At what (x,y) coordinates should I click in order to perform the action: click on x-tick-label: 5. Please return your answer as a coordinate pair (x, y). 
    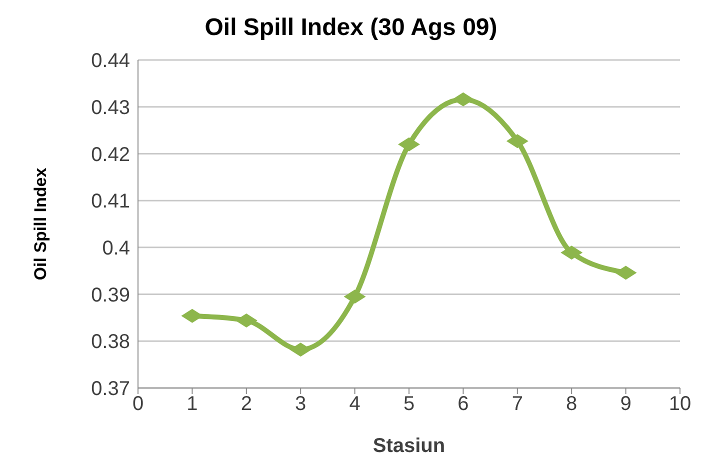
    Looking at the image, I should click on (409, 404).